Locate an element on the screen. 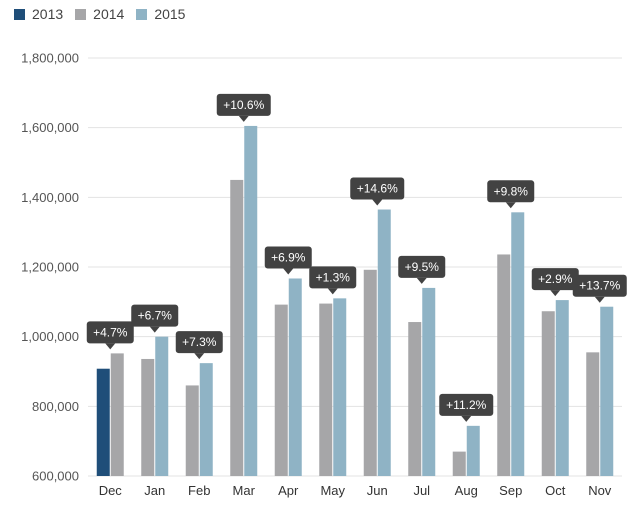 Image resolution: width=635 pixels, height=505 pixels. y-tick-label: 1,200,000 is located at coordinates (50, 267).